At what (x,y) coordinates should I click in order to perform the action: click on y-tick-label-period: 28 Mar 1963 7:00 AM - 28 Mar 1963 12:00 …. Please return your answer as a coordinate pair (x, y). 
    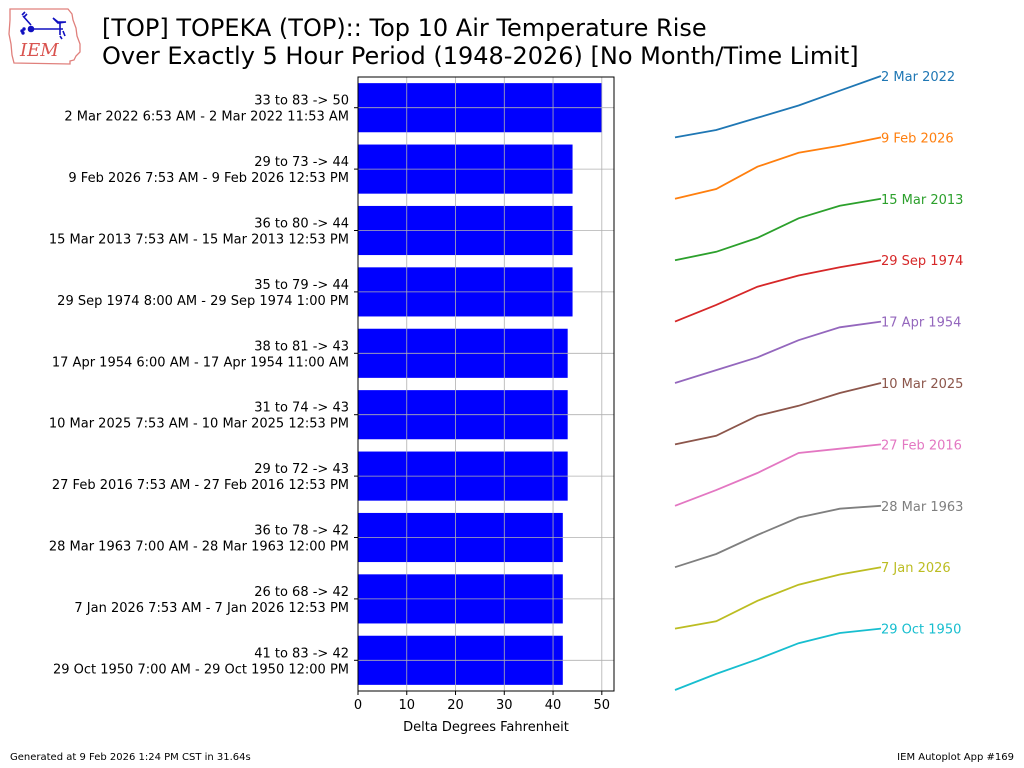
    Looking at the image, I should click on (199, 547).